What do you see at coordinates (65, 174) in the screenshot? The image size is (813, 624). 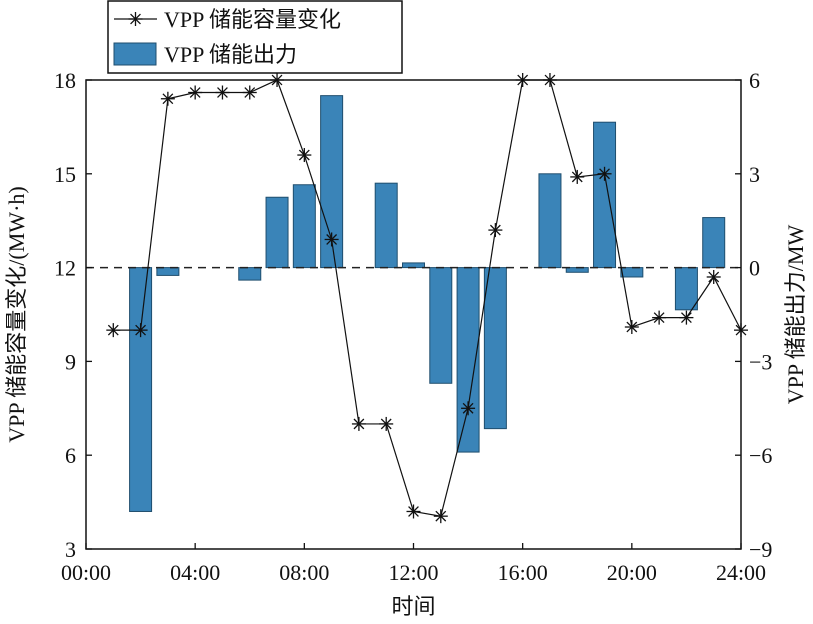 I see `y-left-tick-label: 15` at bounding box center [65, 174].